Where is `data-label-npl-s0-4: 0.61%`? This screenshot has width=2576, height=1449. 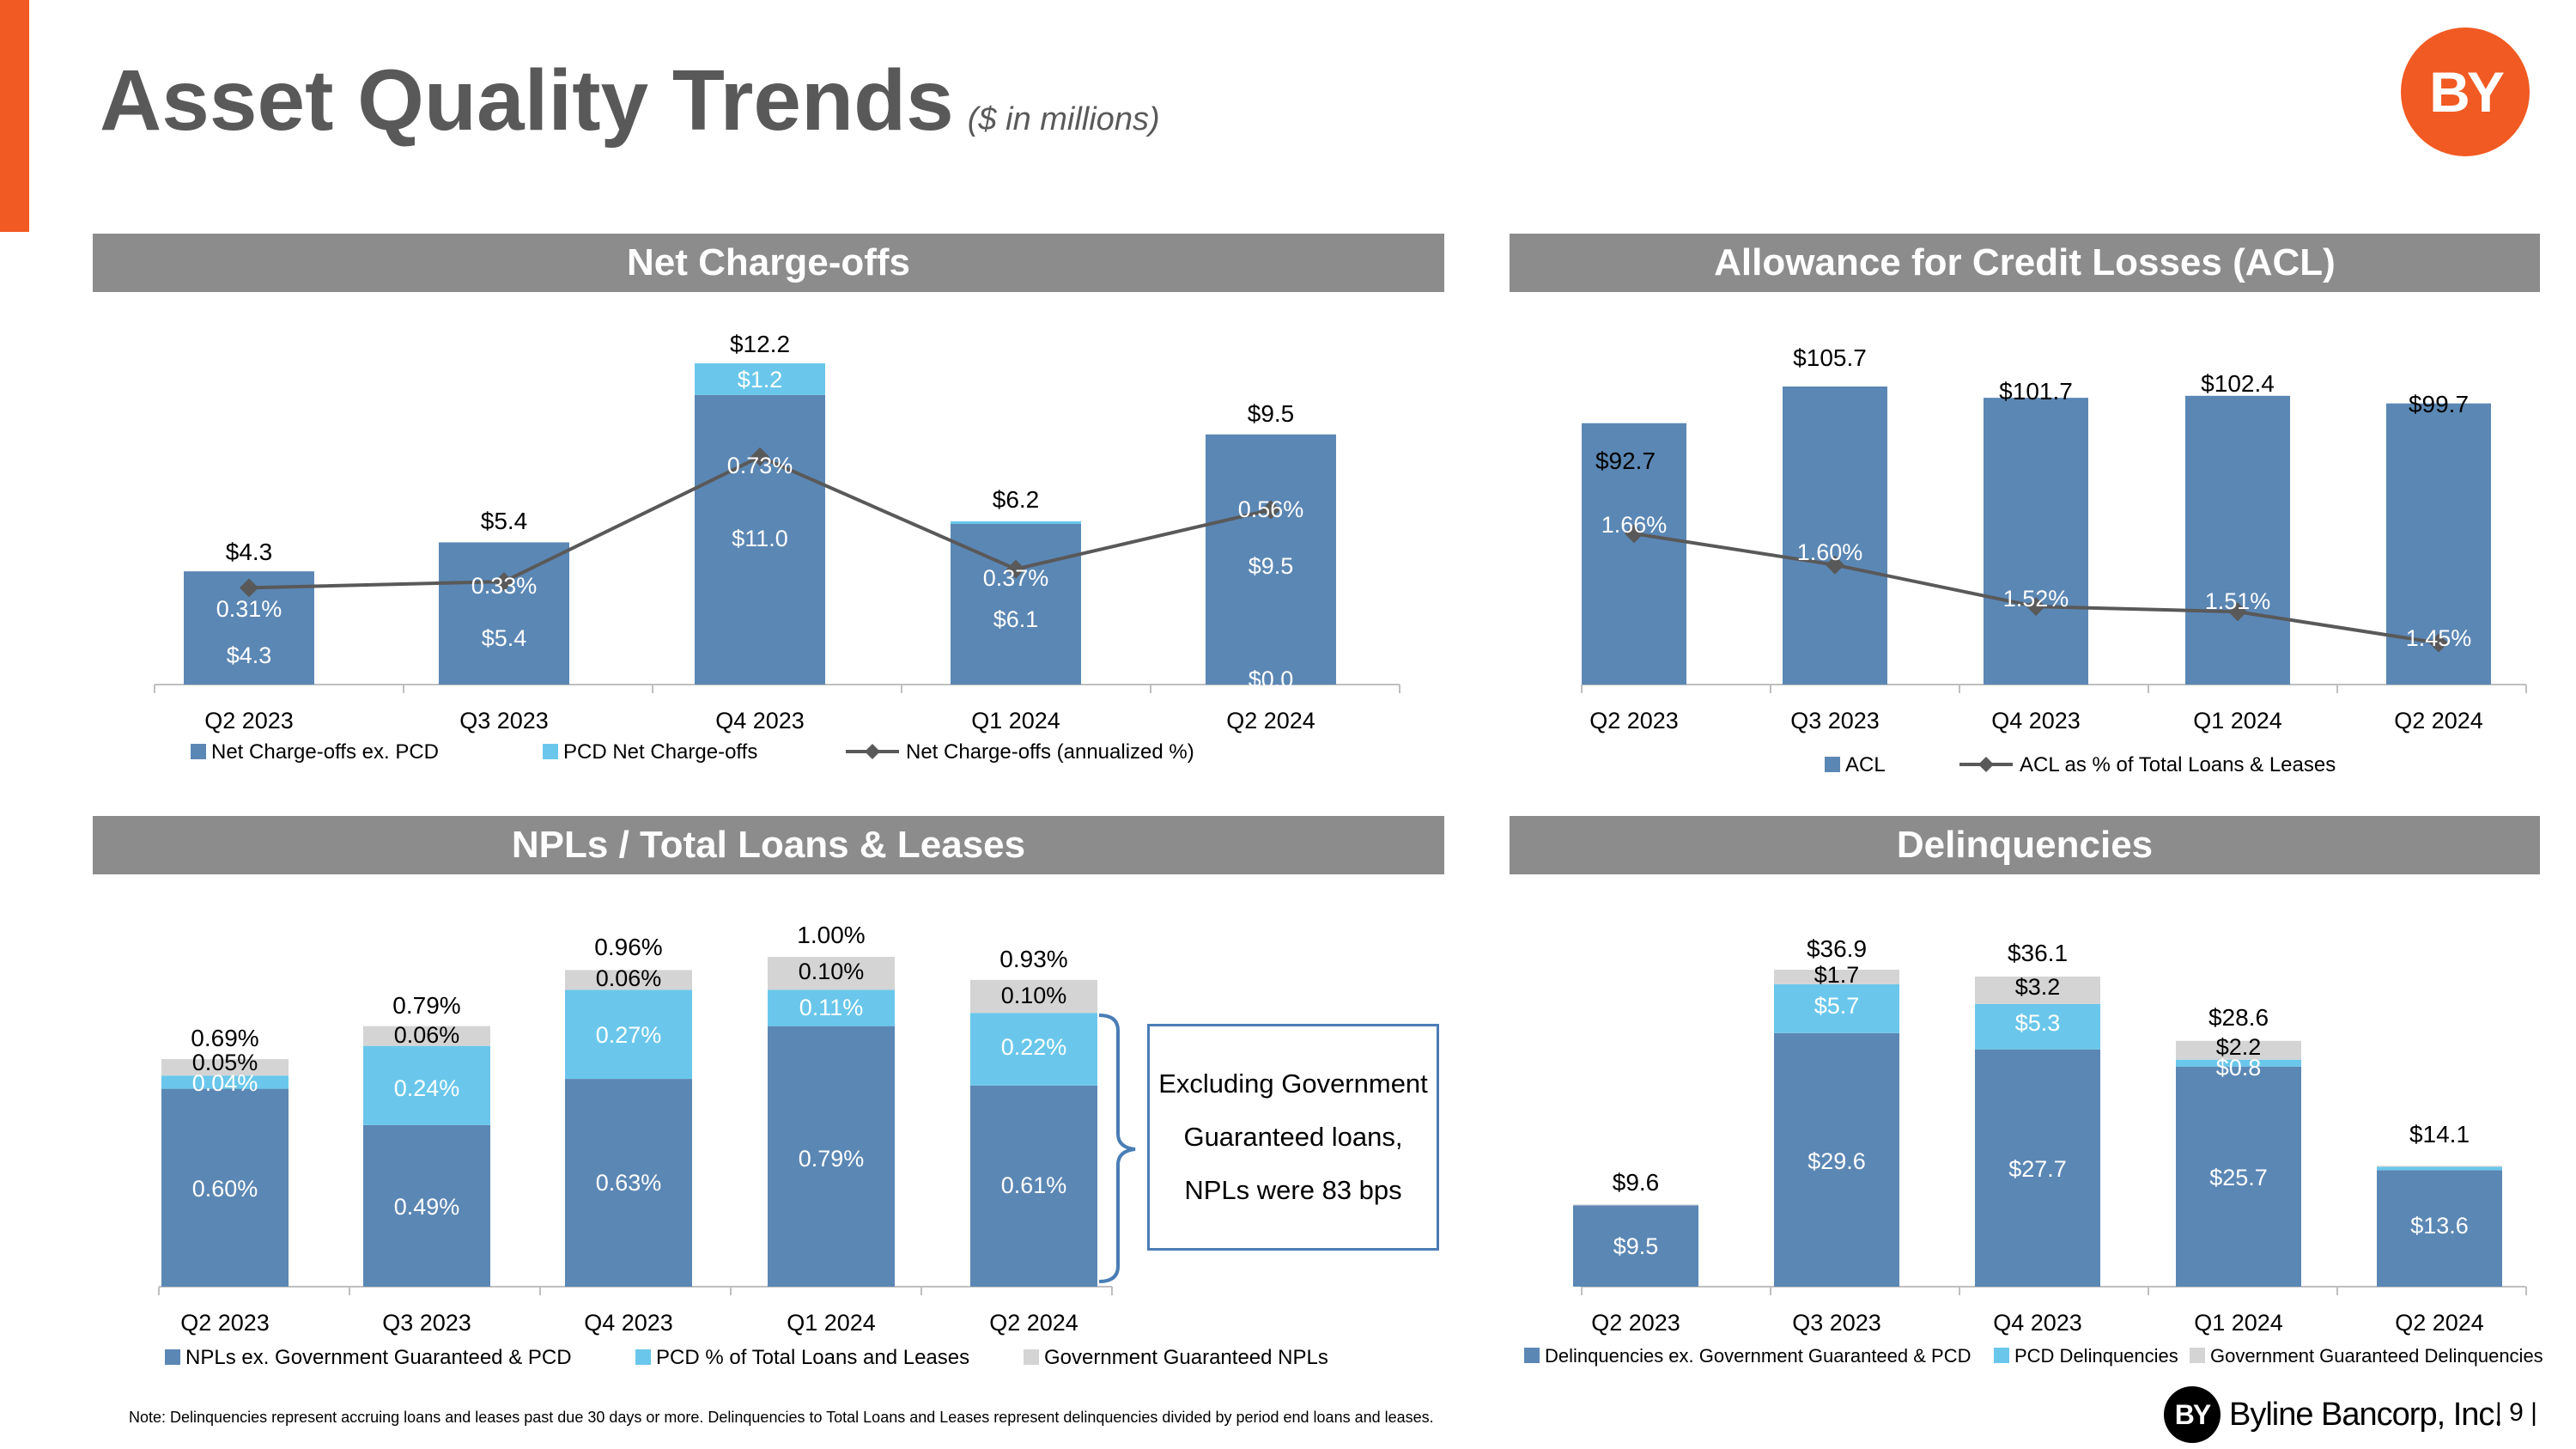 data-label-npl-s0-4: 0.61% is located at coordinates (1034, 1185).